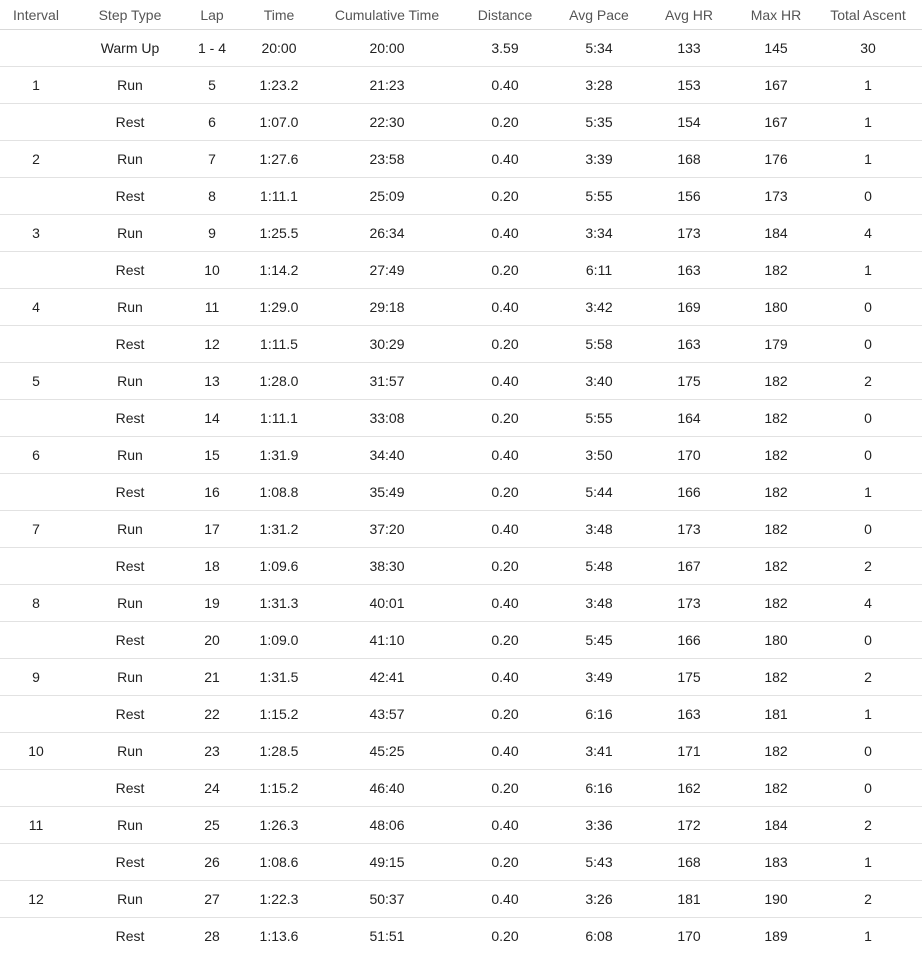 The width and height of the screenshot is (922, 954). What do you see at coordinates (689, 418) in the screenshot?
I see `cell-avg-hr: 164` at bounding box center [689, 418].